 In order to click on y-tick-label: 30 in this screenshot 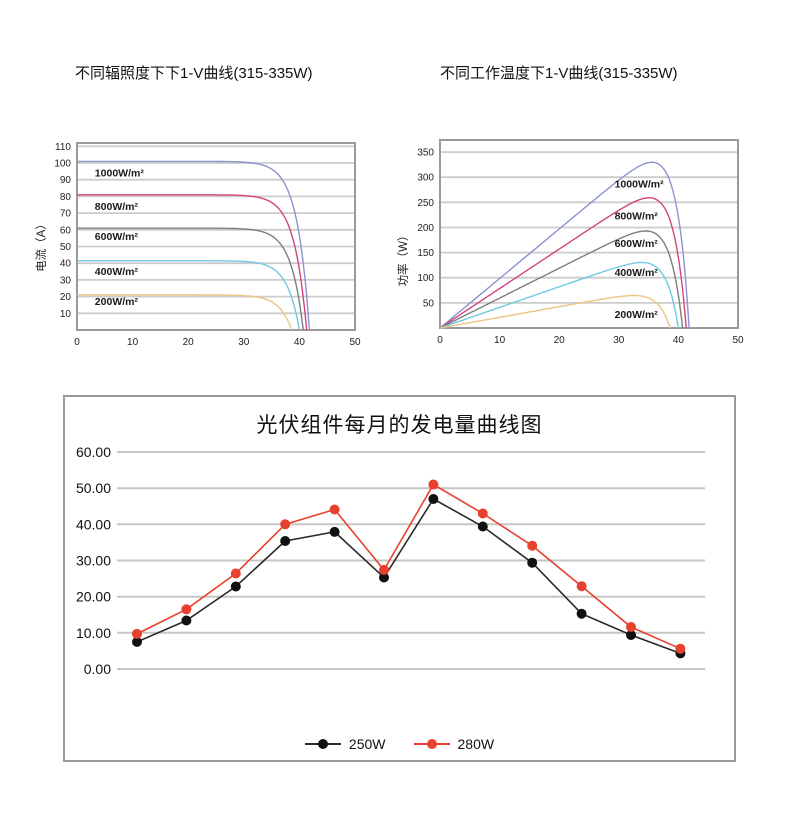, I will do `click(66, 280)`.